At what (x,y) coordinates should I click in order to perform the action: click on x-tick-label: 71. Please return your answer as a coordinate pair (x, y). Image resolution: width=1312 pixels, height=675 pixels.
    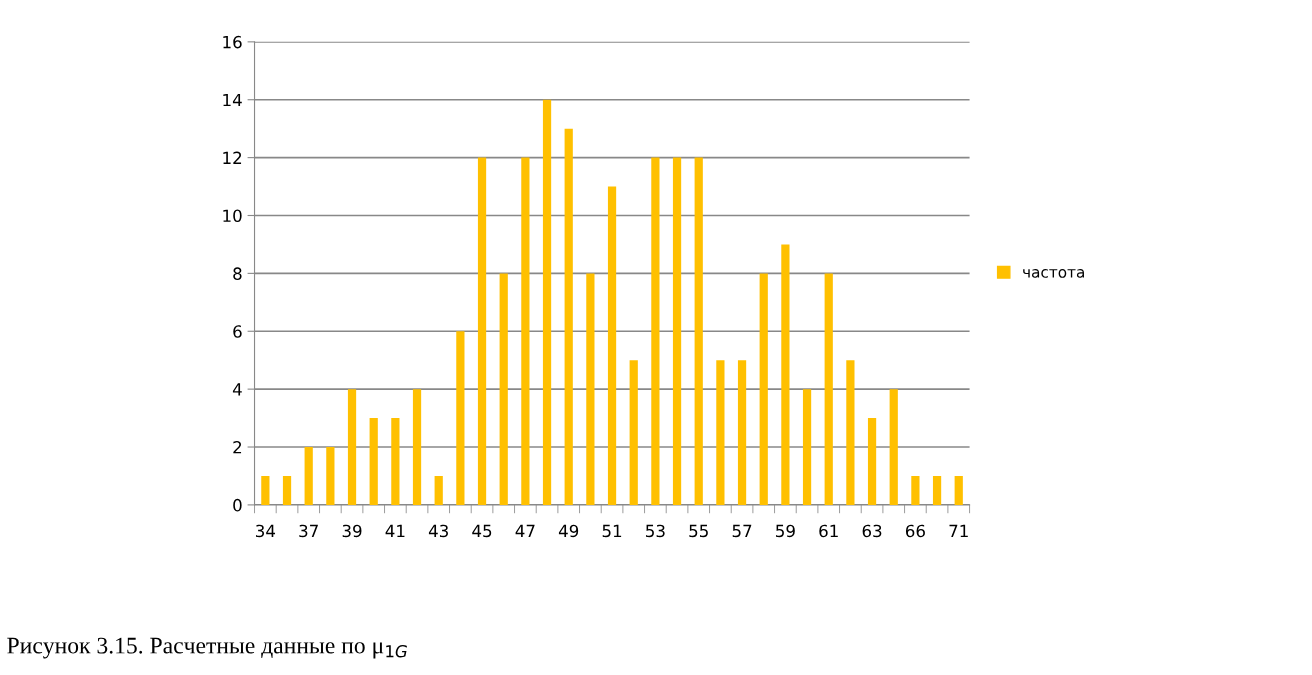
    Looking at the image, I should click on (958, 531).